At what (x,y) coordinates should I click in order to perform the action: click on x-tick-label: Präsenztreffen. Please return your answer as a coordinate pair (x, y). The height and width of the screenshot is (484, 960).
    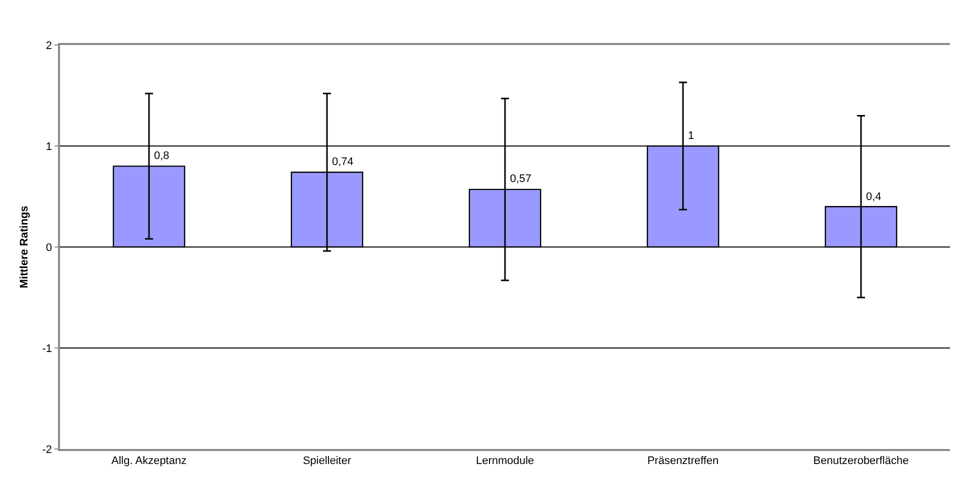
    Looking at the image, I should click on (683, 460).